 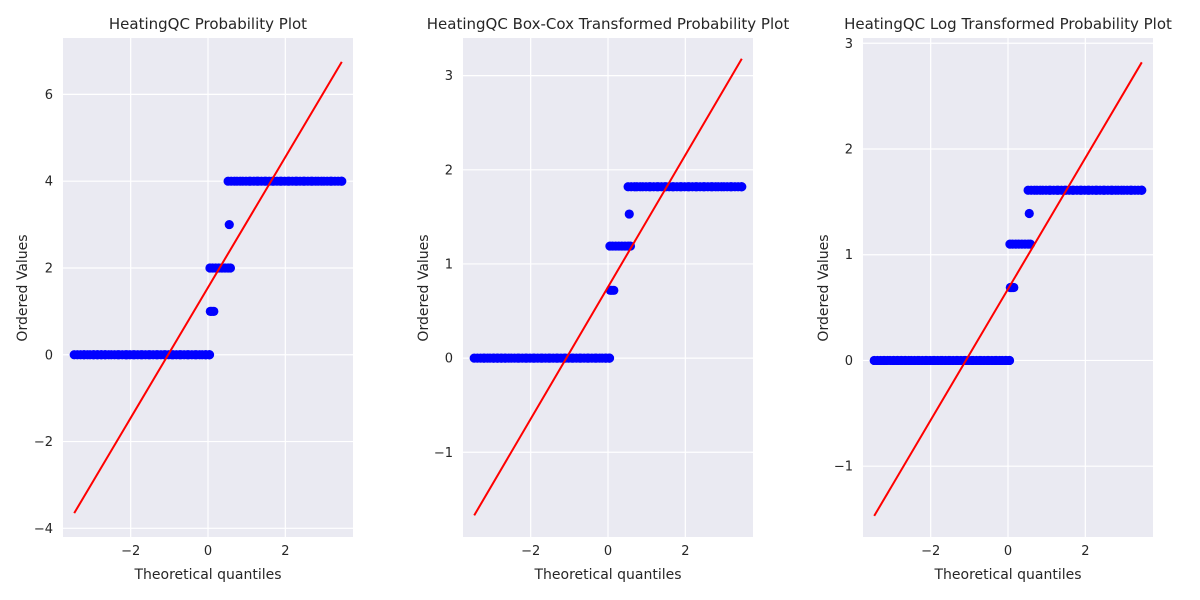 I want to click on y-tick-label: 4, so click(x=49, y=182).